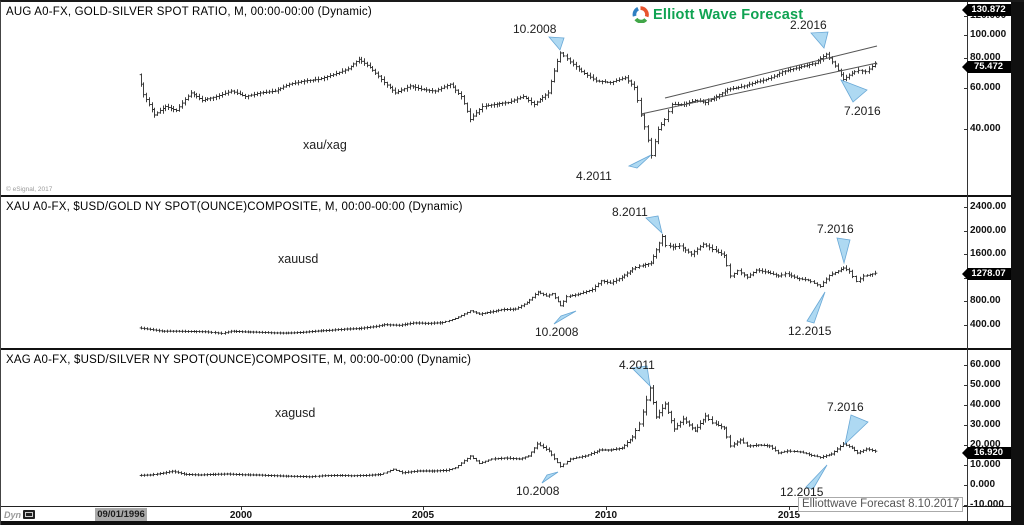  Describe the element at coordinates (630, 212) in the screenshot. I see `annotation-label: 8.2011` at that location.